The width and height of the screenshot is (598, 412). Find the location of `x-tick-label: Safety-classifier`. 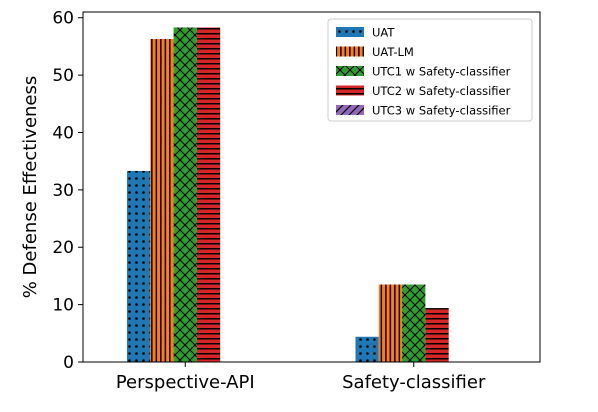

x-tick-label: Safety-classifier is located at coordinates (414, 382).